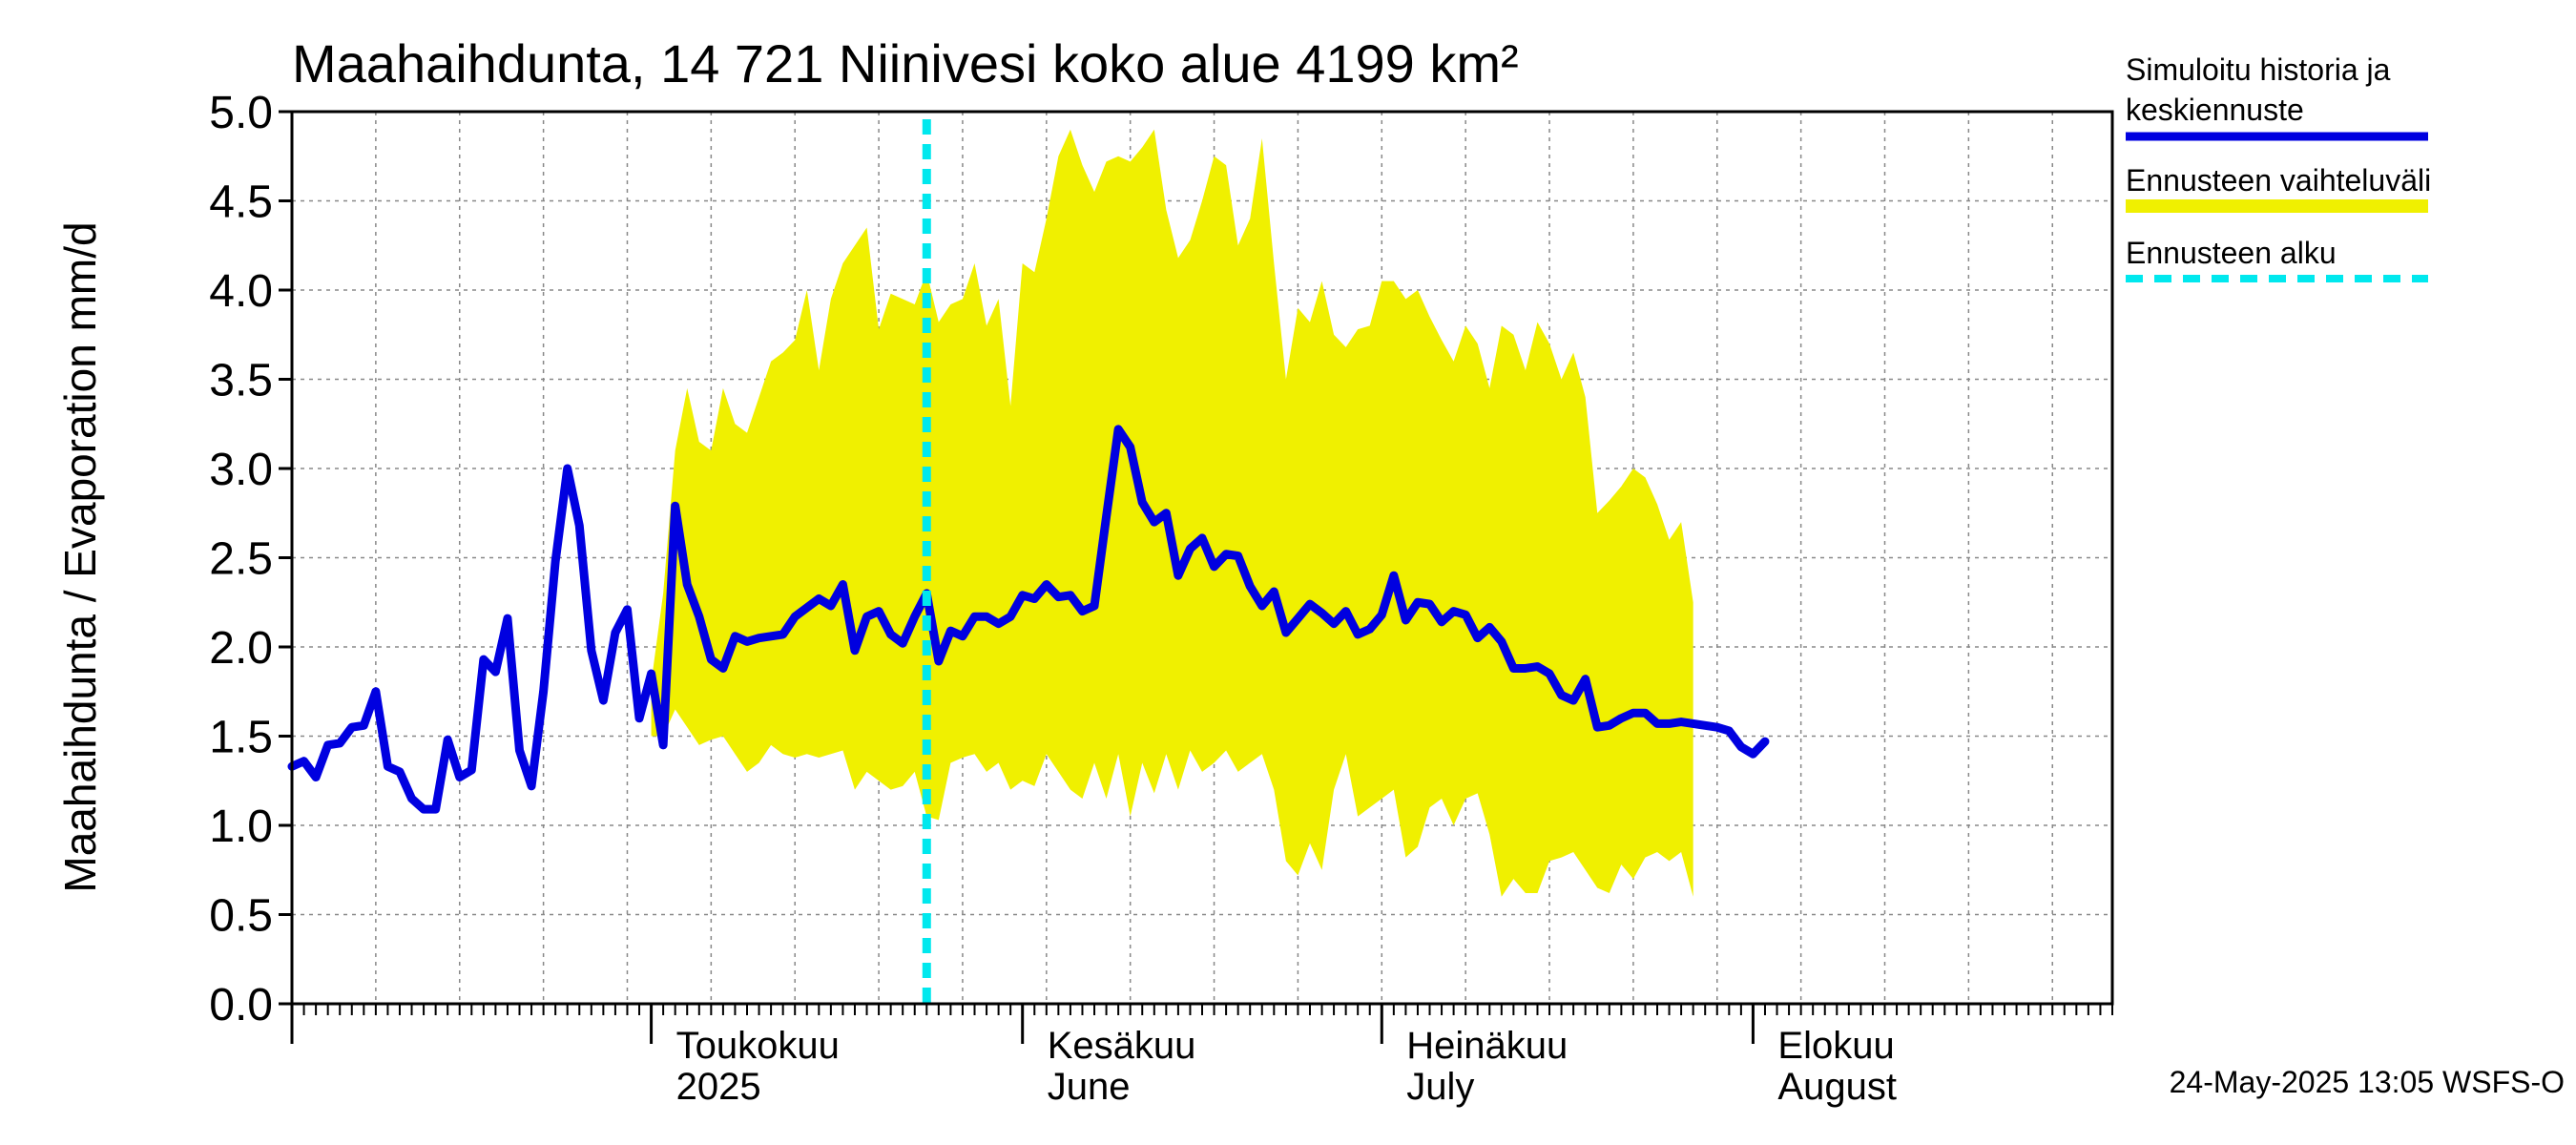  I want to click on y-axis-label: Maahaihdunta / Evaporation mm/d, so click(80, 557).